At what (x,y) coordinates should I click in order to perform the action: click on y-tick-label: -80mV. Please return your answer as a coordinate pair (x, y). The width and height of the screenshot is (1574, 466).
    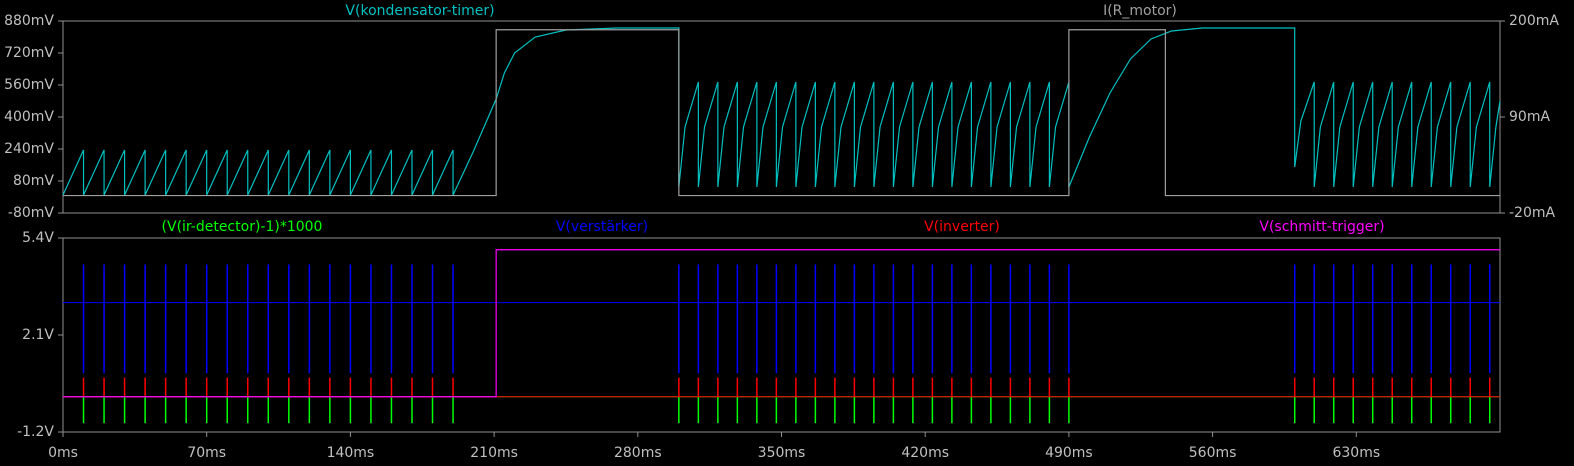
    Looking at the image, I should click on (31, 213).